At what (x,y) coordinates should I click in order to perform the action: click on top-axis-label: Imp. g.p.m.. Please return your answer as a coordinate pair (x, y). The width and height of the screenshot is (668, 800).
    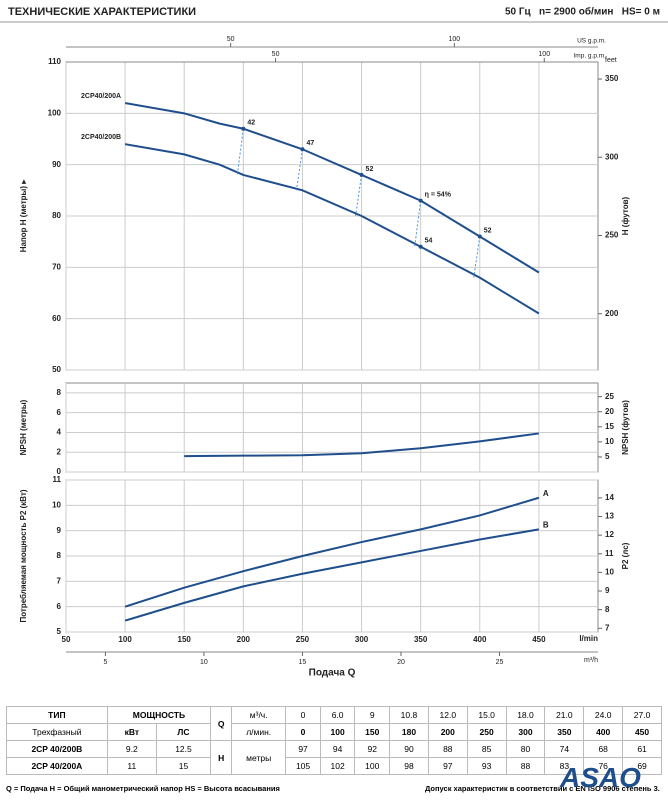
    Looking at the image, I should click on (589, 56).